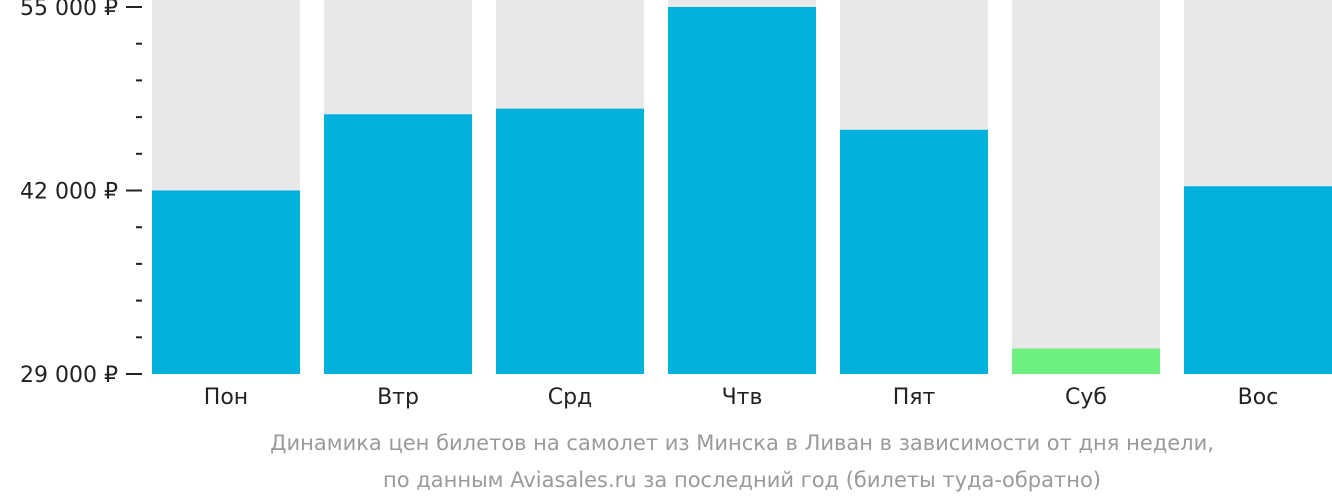 The image size is (1332, 502). What do you see at coordinates (1086, 397) in the screenshot?
I see `x-tick-label: Суб` at bounding box center [1086, 397].